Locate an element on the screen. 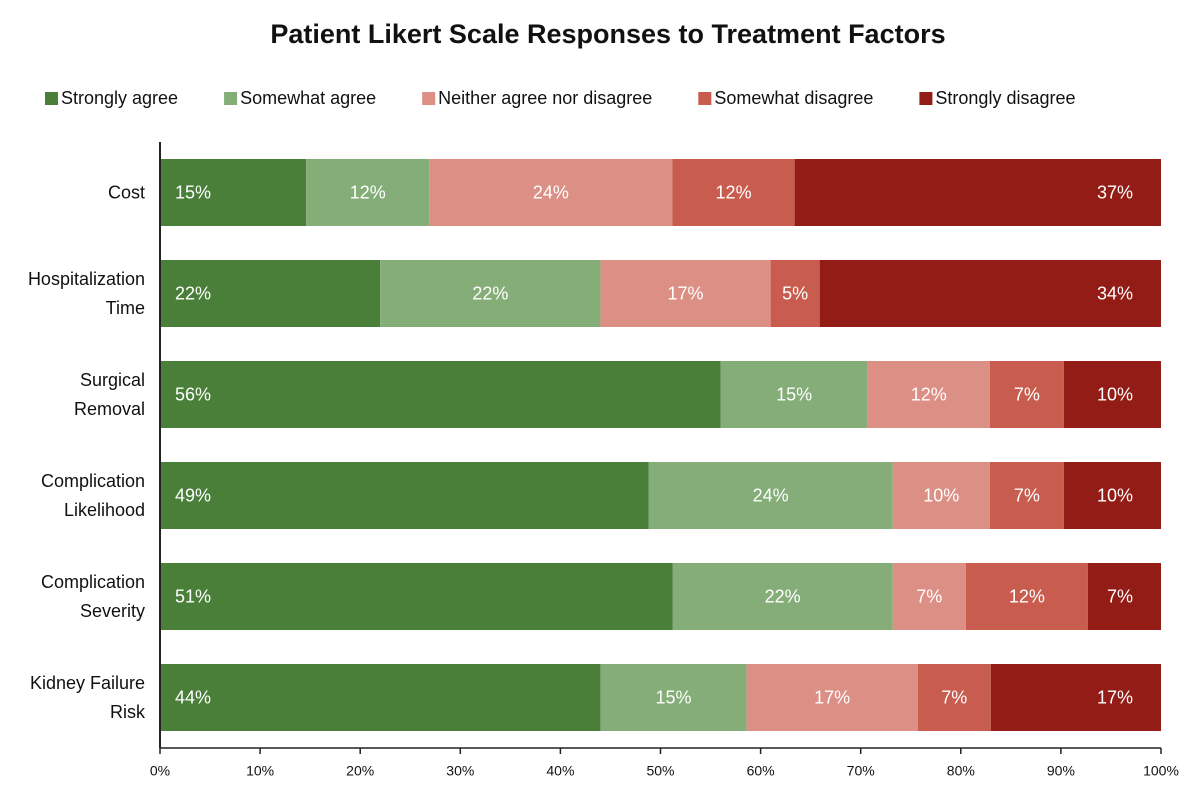  x-tick-label: 20% is located at coordinates (360, 771).